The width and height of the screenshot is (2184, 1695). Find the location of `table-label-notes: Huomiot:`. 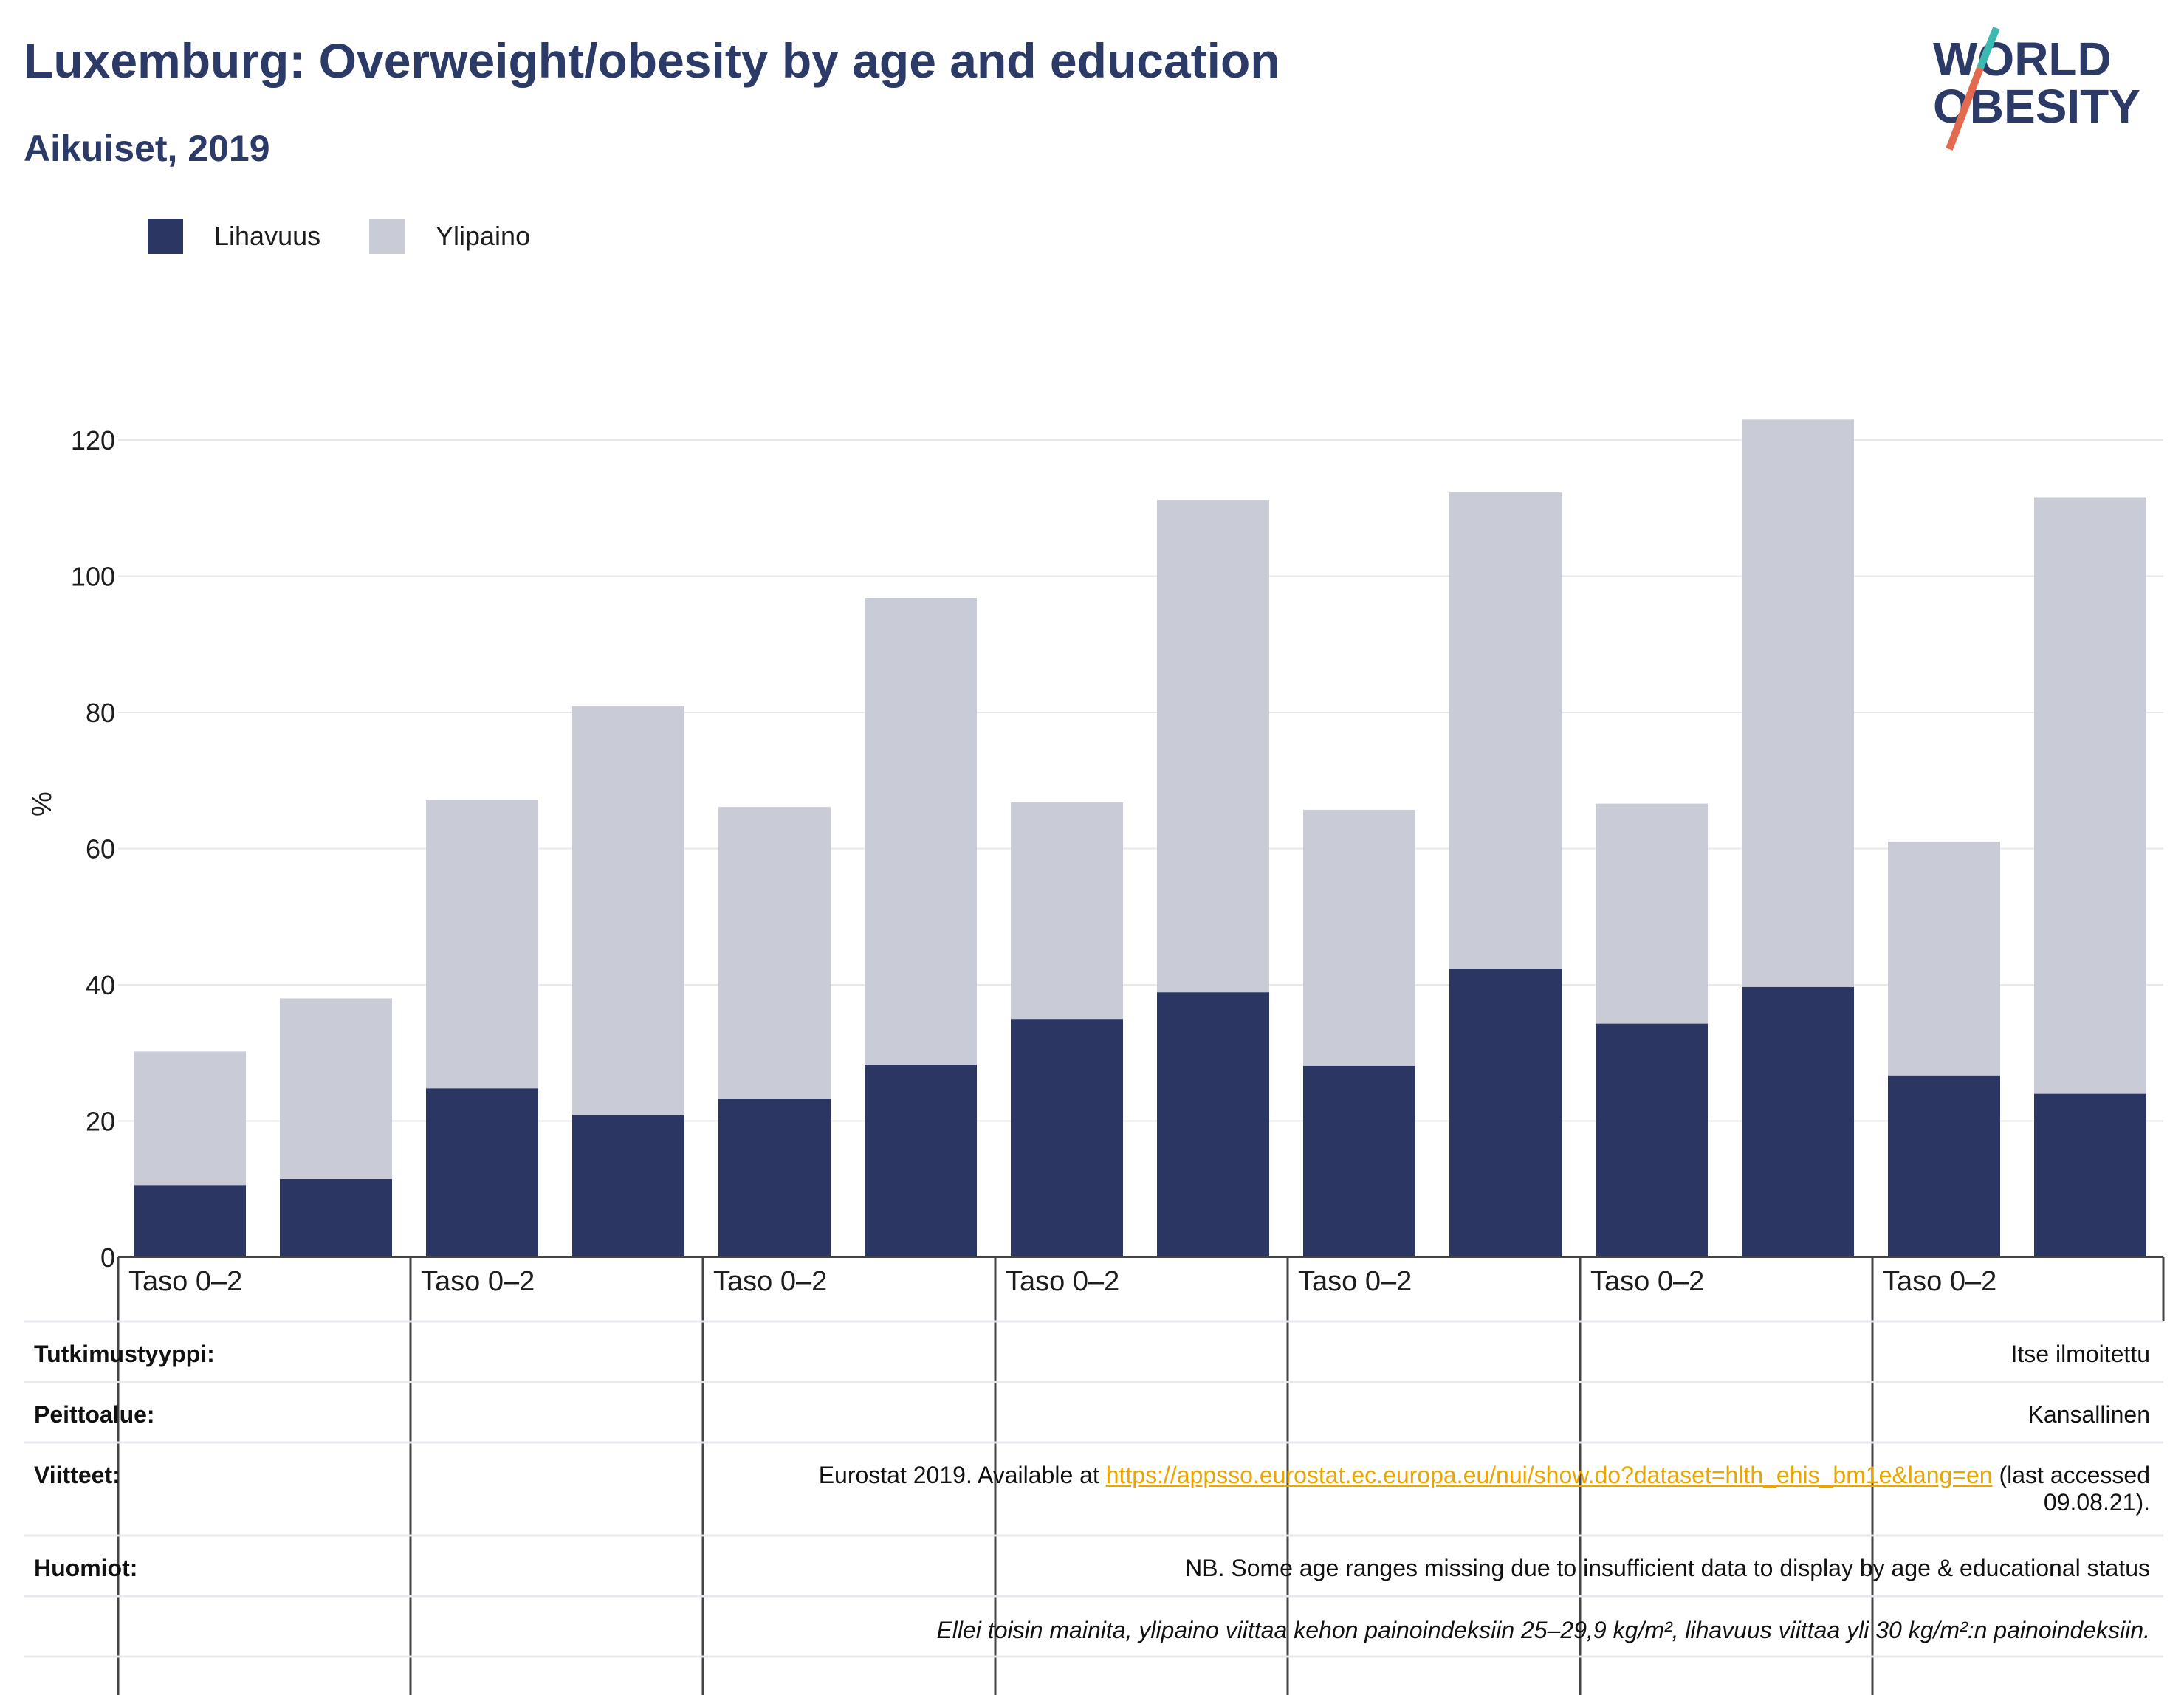

table-label-notes: Huomiot: is located at coordinates (86, 1568).